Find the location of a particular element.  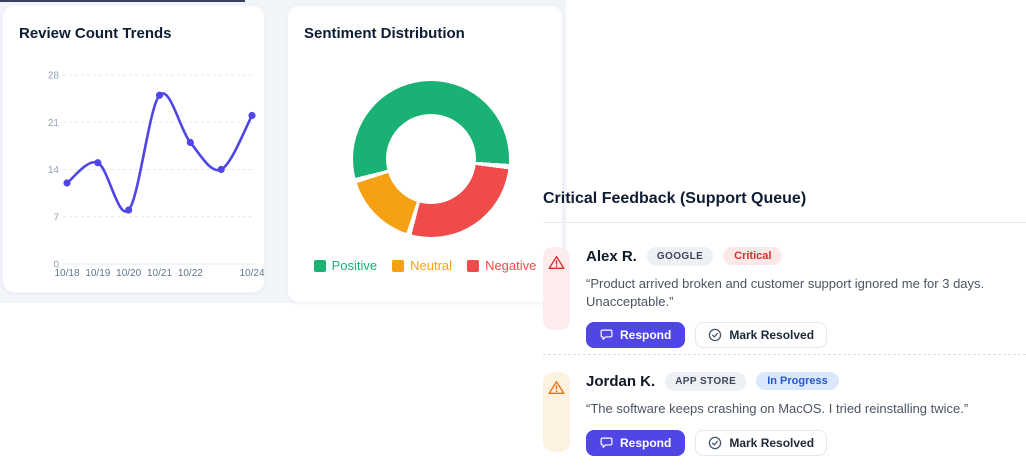

svg-text: 10/22 is located at coordinates (190, 273).